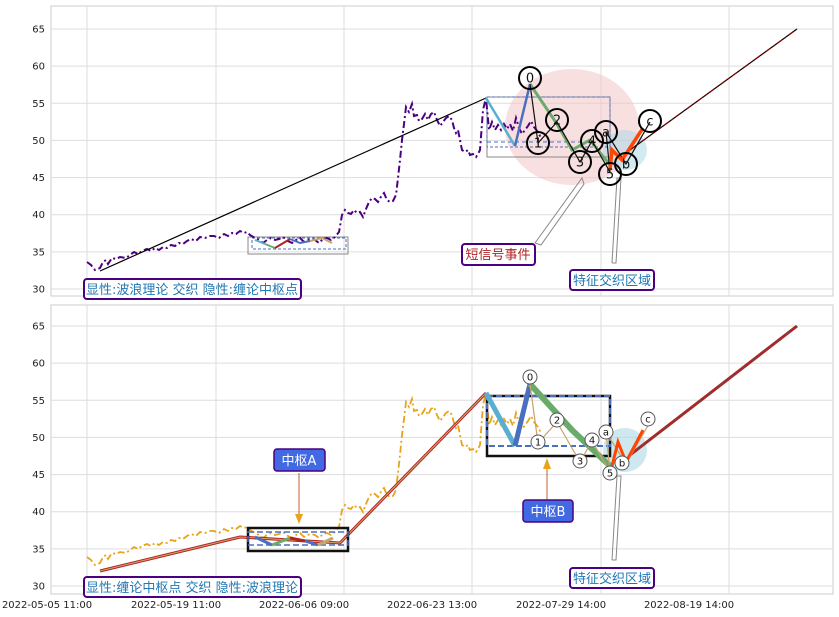  I want to click on bottom-wave-label: 2, so click(557, 421).